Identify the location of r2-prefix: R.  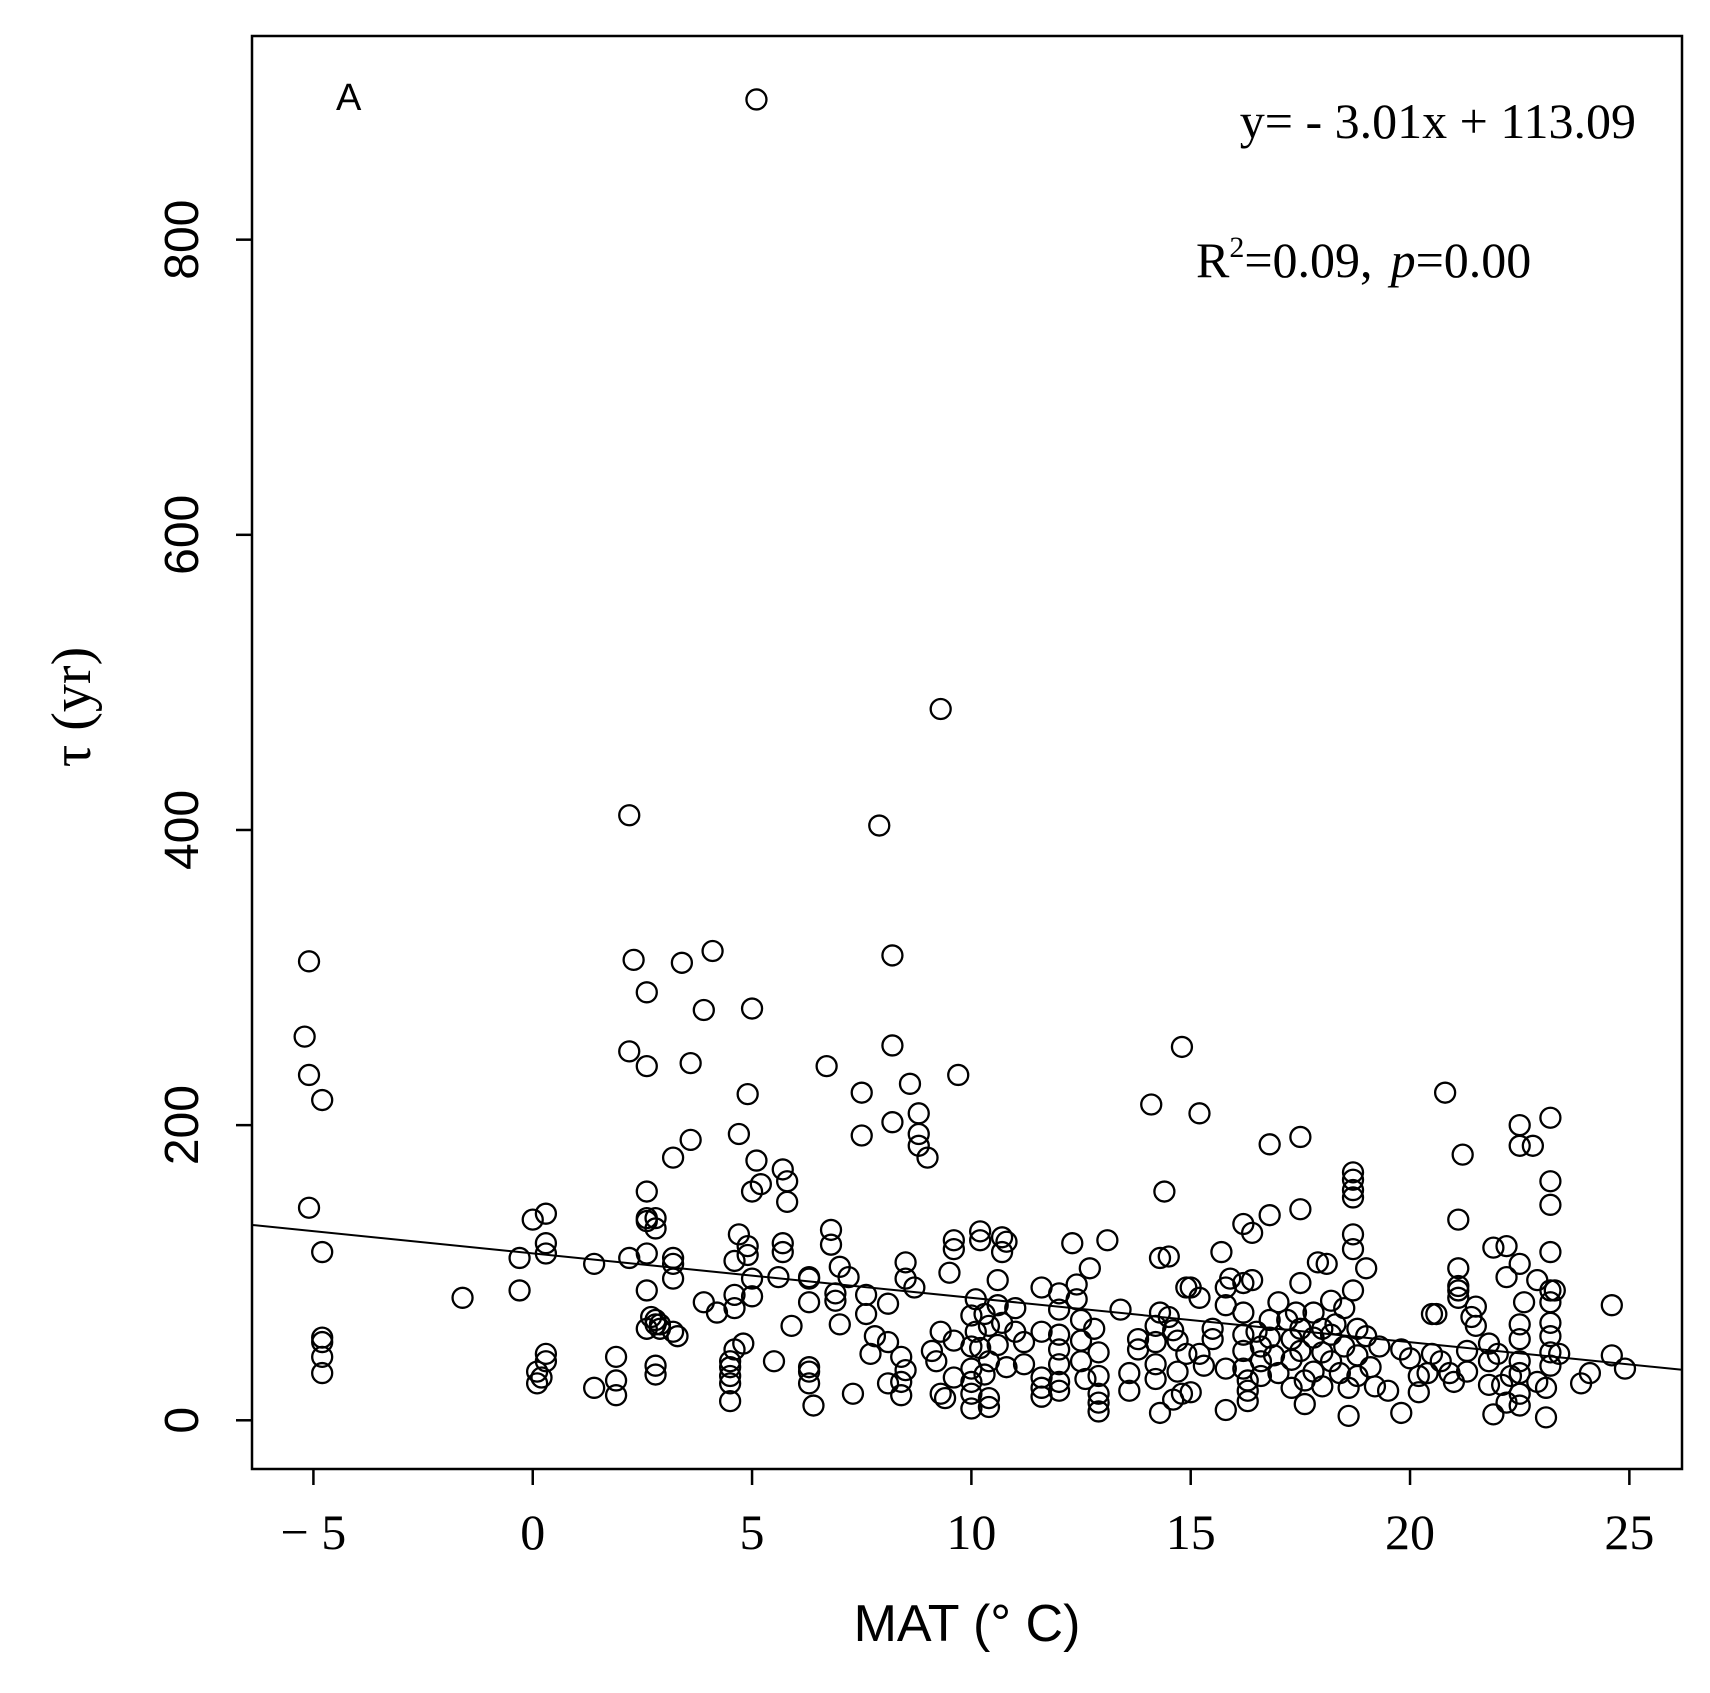
(1213, 260).